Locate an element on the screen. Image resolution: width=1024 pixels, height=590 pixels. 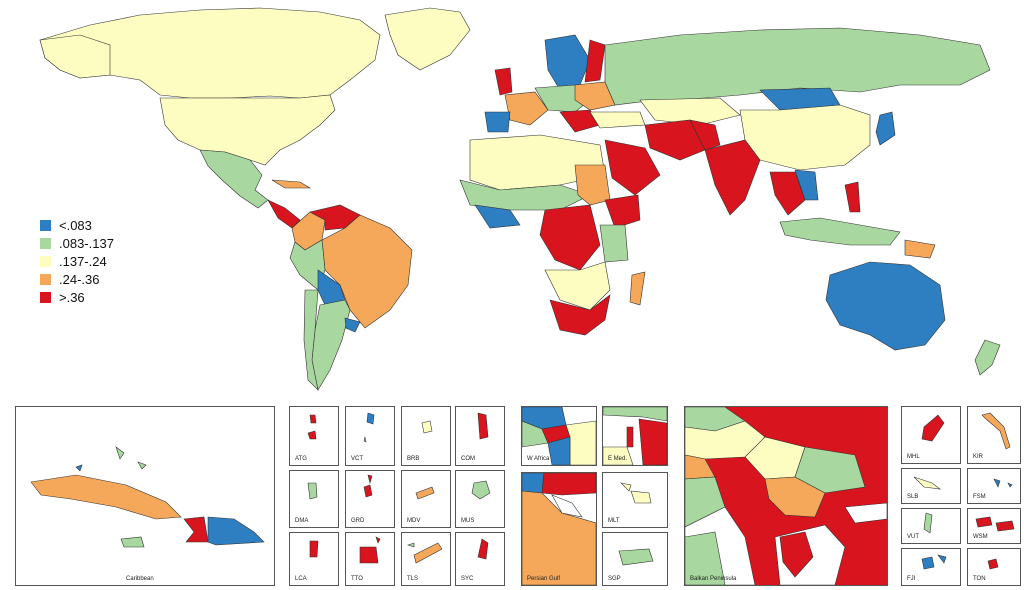
region-argentina is located at coordinates (331, 345).